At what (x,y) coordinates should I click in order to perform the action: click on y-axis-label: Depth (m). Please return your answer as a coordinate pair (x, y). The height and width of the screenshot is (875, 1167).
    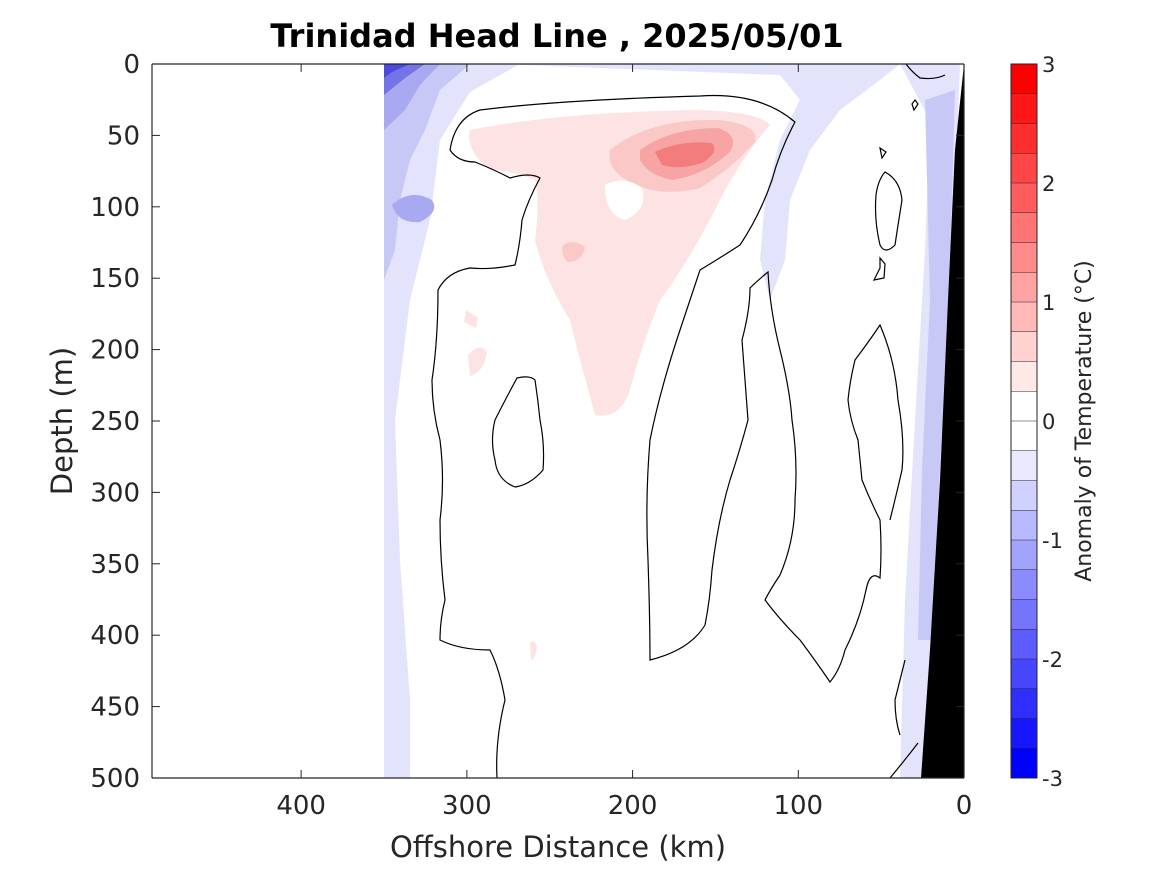
    Looking at the image, I should click on (62, 421).